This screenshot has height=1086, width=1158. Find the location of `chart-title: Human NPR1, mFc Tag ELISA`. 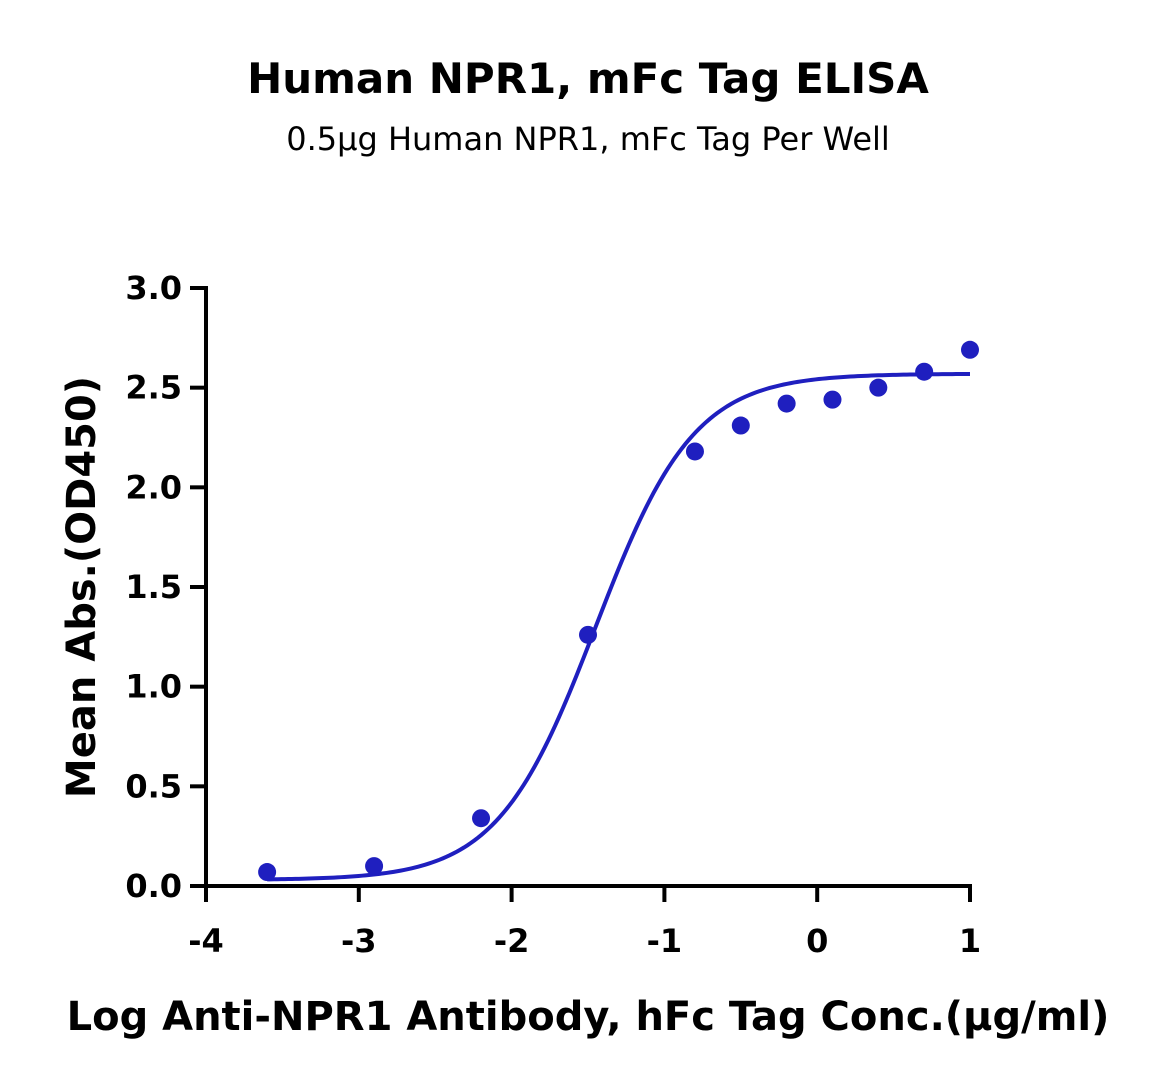

chart-title: Human NPR1, mFc Tag ELISA is located at coordinates (588, 78).